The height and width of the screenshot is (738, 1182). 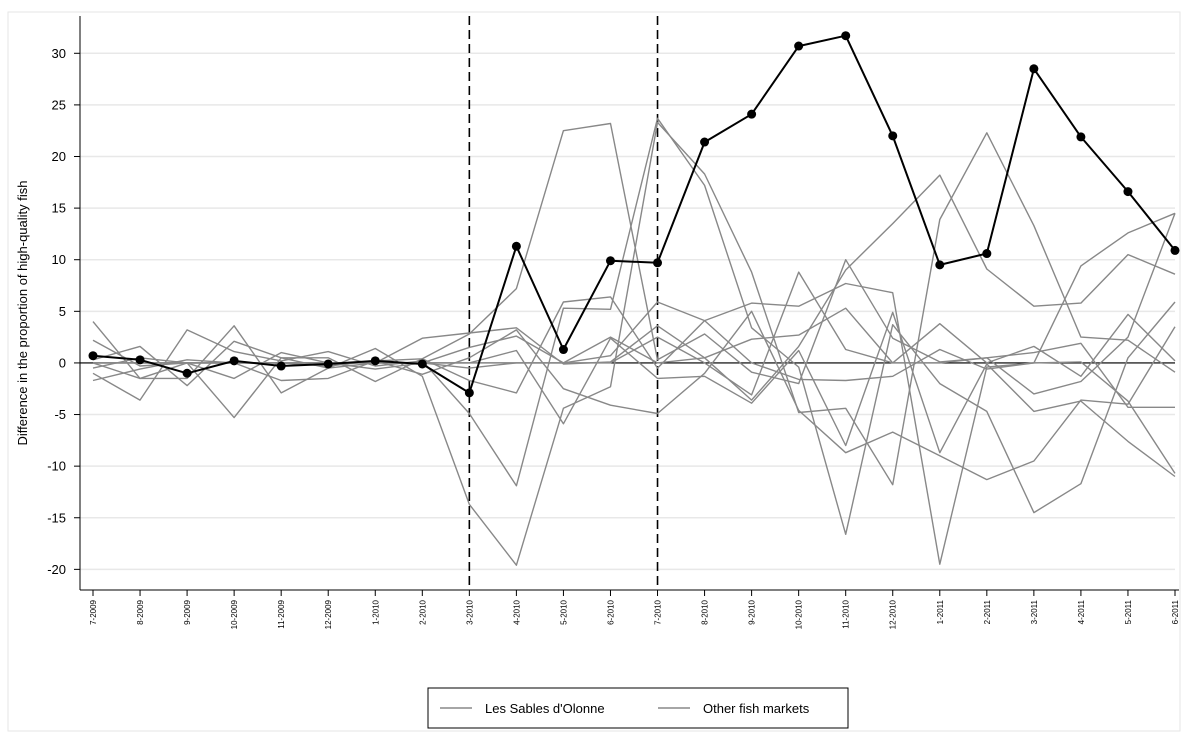 What do you see at coordinates (56, 466) in the screenshot?
I see `y-tick-label: -10` at bounding box center [56, 466].